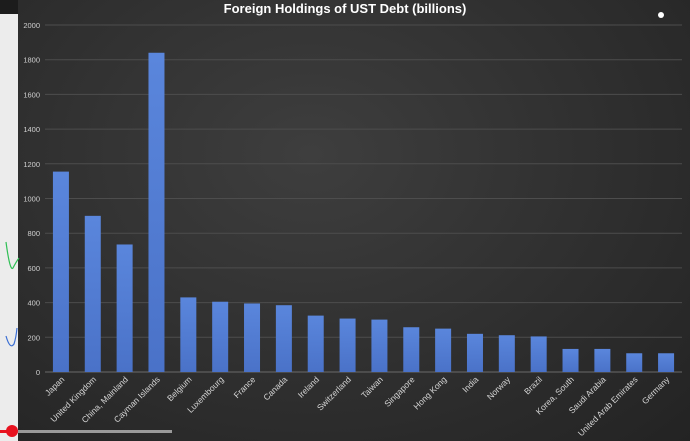 The image size is (690, 441). I want to click on x-tick-label: Hong Kong, so click(429, 392).